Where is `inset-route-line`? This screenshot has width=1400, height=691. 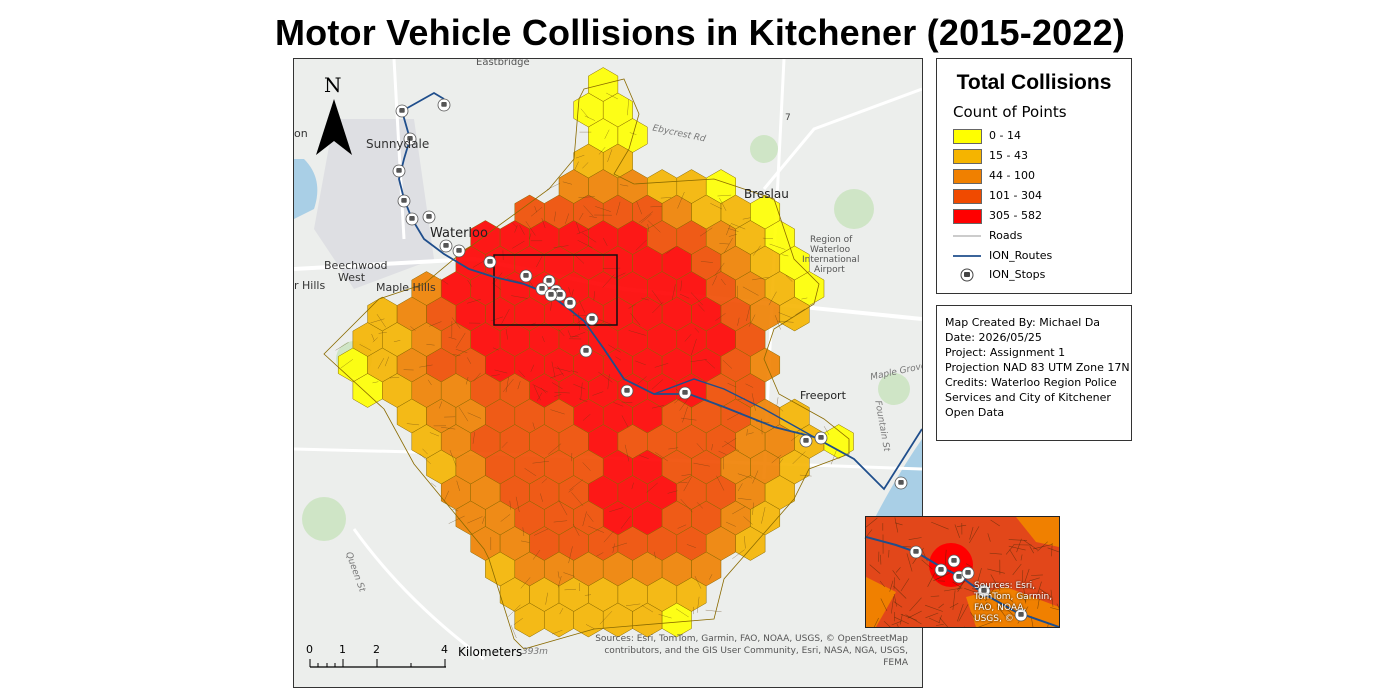 inset-route-line is located at coordinates (962, 581).